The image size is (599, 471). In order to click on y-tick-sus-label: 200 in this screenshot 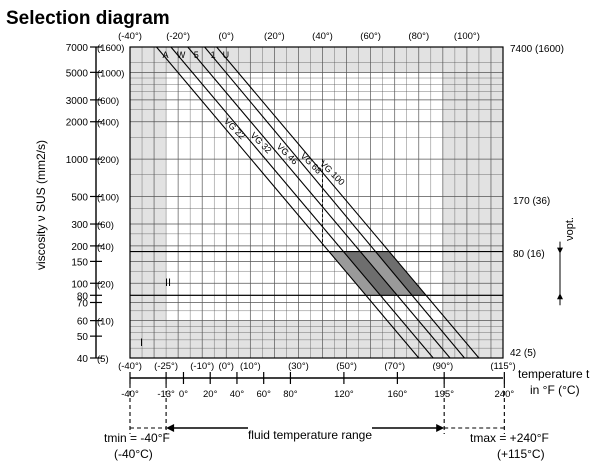, I will do `click(79, 247)`.